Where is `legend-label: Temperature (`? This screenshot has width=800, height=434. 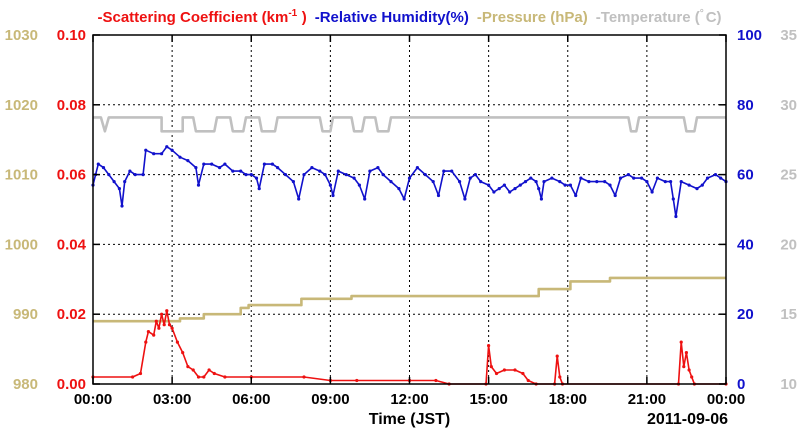
legend-label: Temperature ( is located at coordinates (650, 17).